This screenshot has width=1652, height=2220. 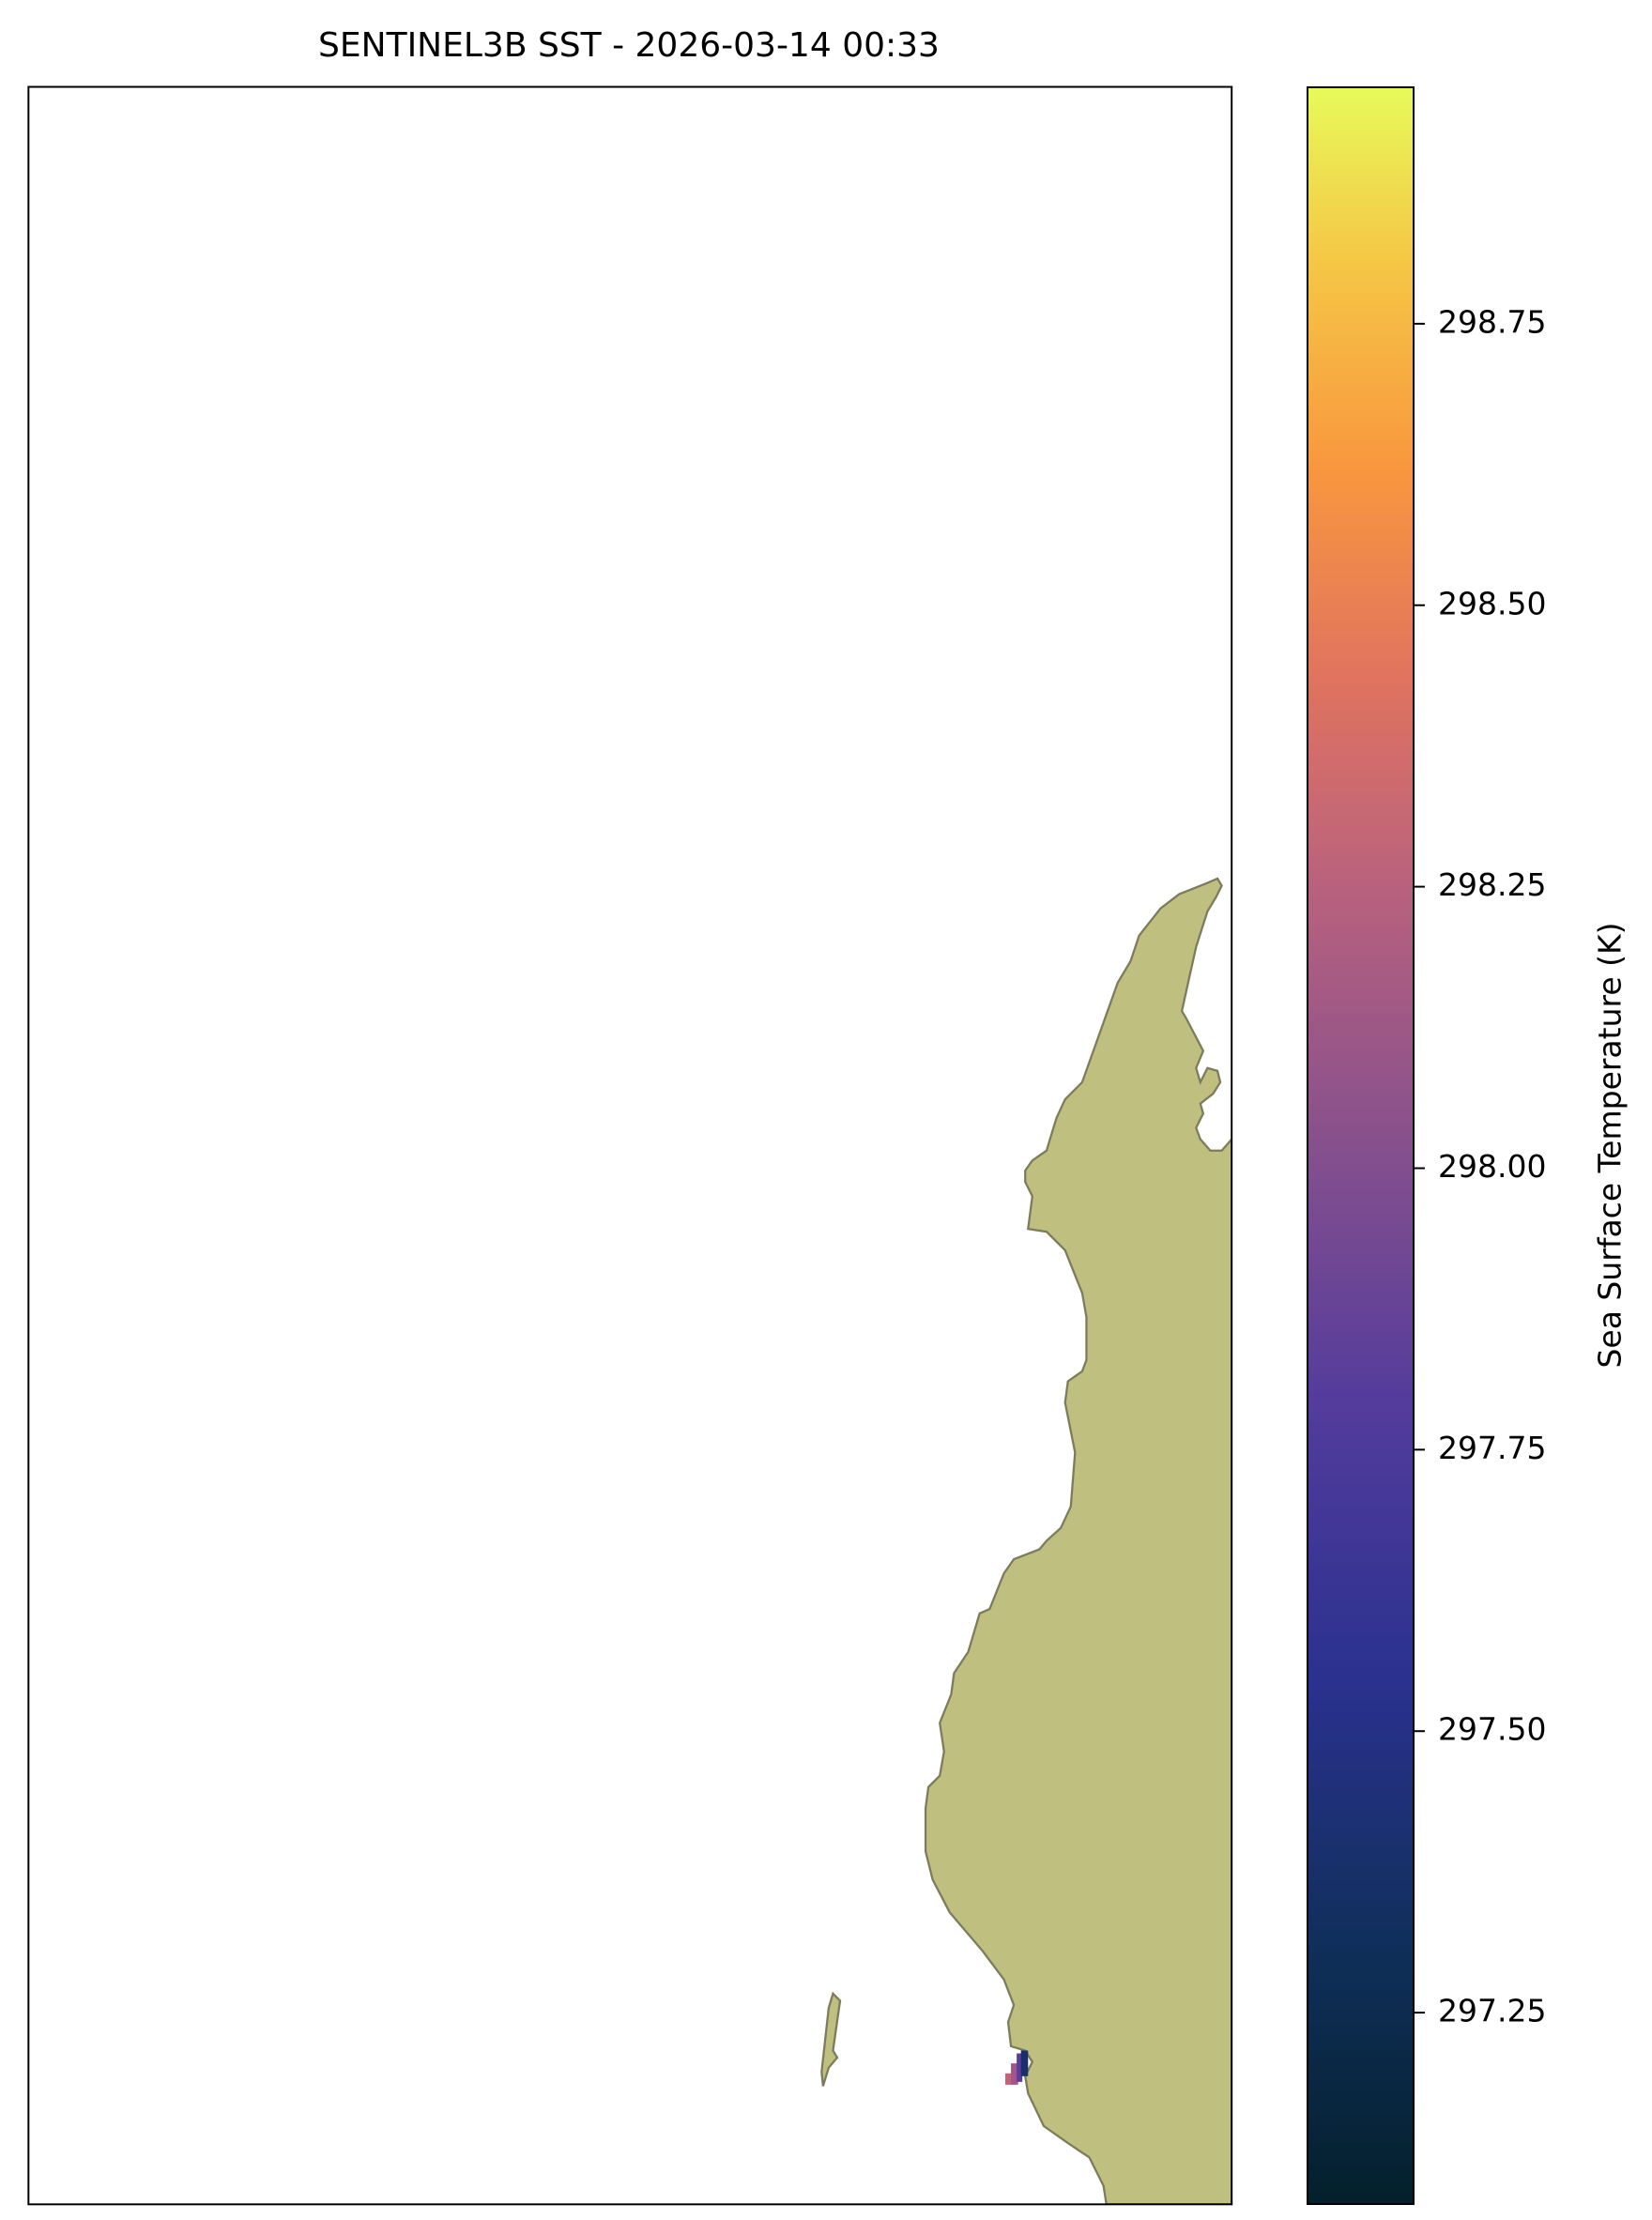 I want to click on chart-title: SENTINEL3B SST - 2026-03-14 00:33, so click(x=629, y=45).